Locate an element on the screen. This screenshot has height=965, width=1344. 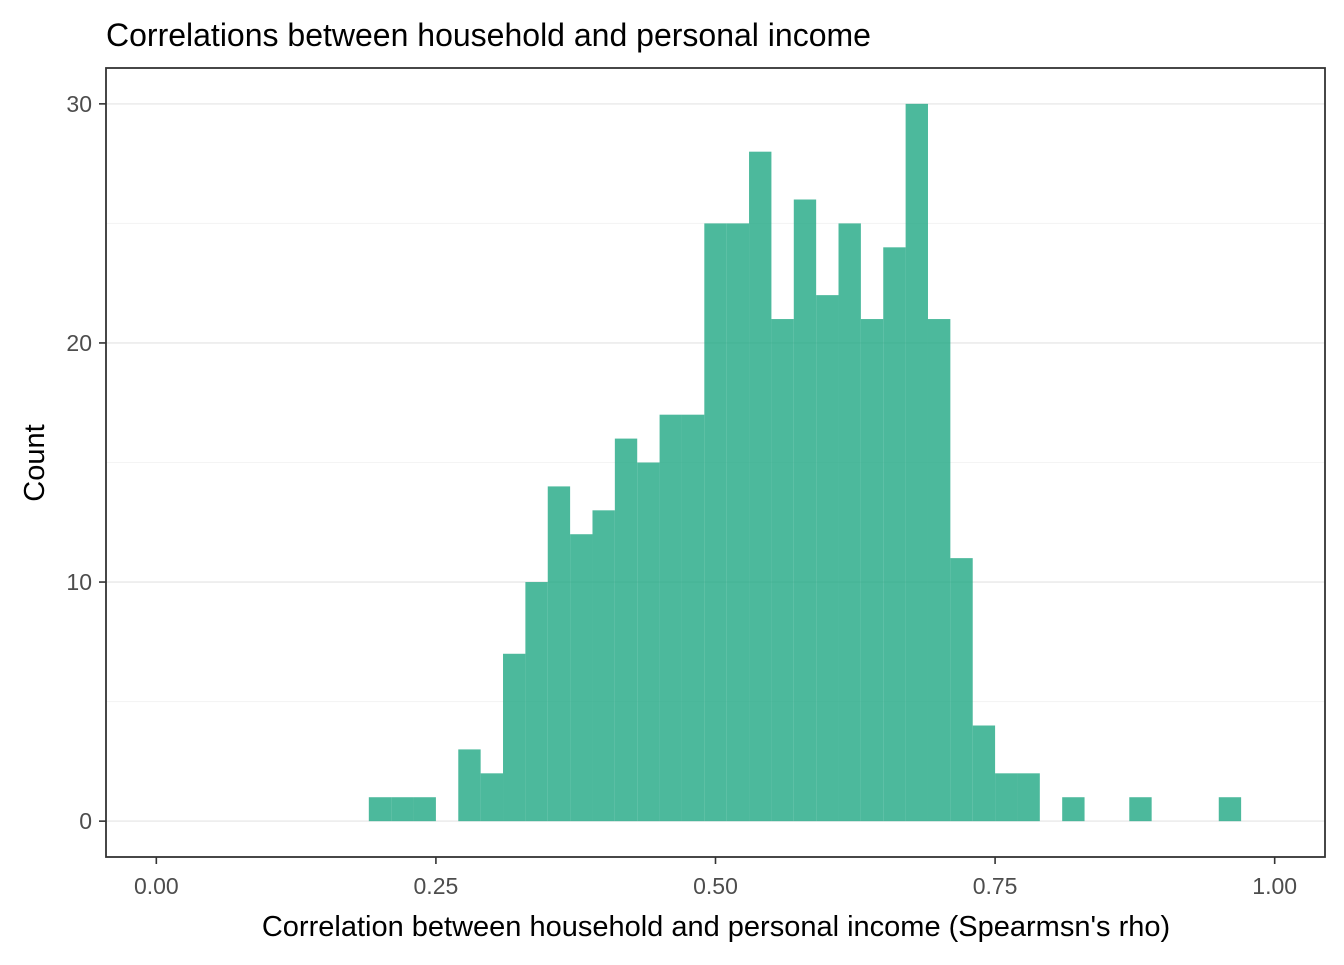
x-tick-label: 0.25 is located at coordinates (436, 886).